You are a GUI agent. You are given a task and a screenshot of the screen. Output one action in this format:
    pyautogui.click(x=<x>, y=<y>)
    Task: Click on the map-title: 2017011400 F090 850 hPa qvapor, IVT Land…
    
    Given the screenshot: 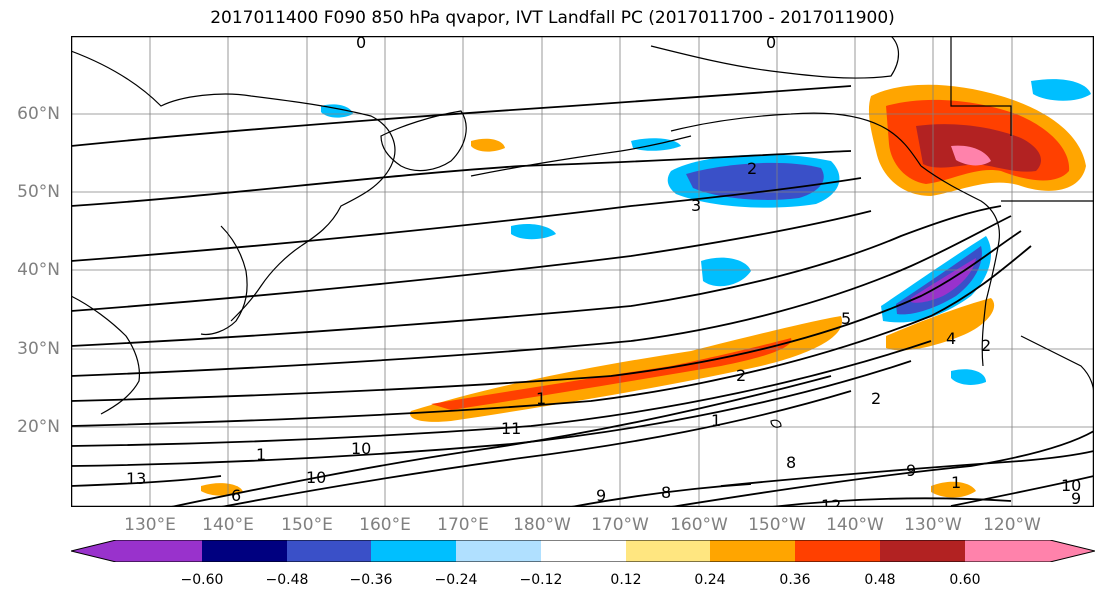 What is the action you would take?
    pyautogui.click(x=552, y=18)
    